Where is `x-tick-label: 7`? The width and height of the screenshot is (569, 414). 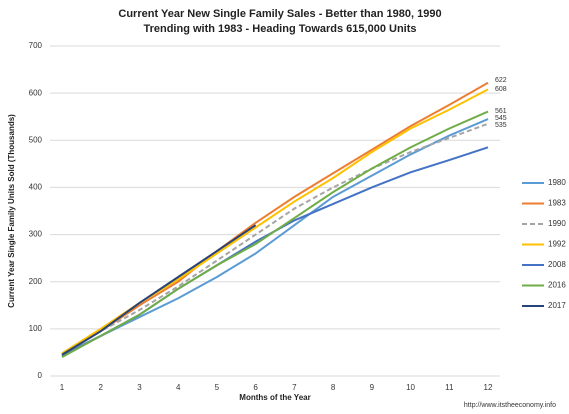
x-tick-label: 7 is located at coordinates (294, 387).